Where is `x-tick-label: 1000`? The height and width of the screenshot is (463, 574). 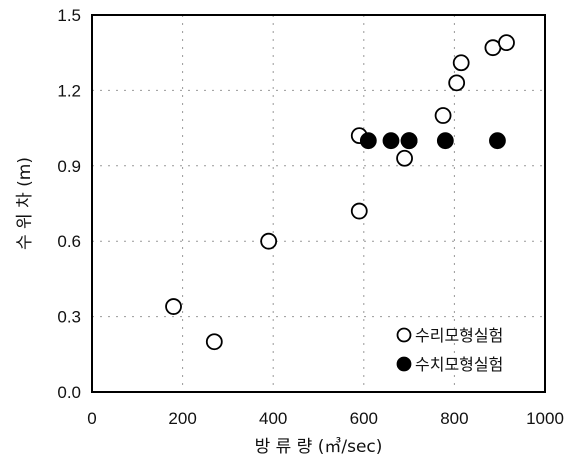 x-tick-label: 1000 is located at coordinates (545, 418).